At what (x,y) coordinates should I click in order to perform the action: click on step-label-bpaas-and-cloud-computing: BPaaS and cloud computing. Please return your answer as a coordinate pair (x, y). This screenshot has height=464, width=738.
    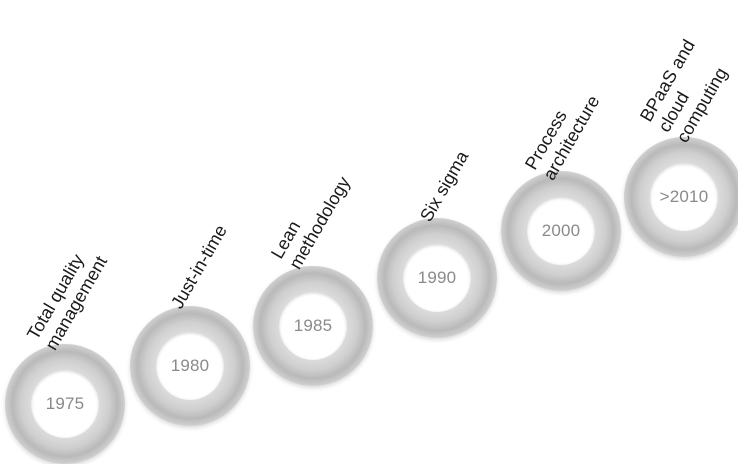
    Looking at the image, I should click on (684, 91).